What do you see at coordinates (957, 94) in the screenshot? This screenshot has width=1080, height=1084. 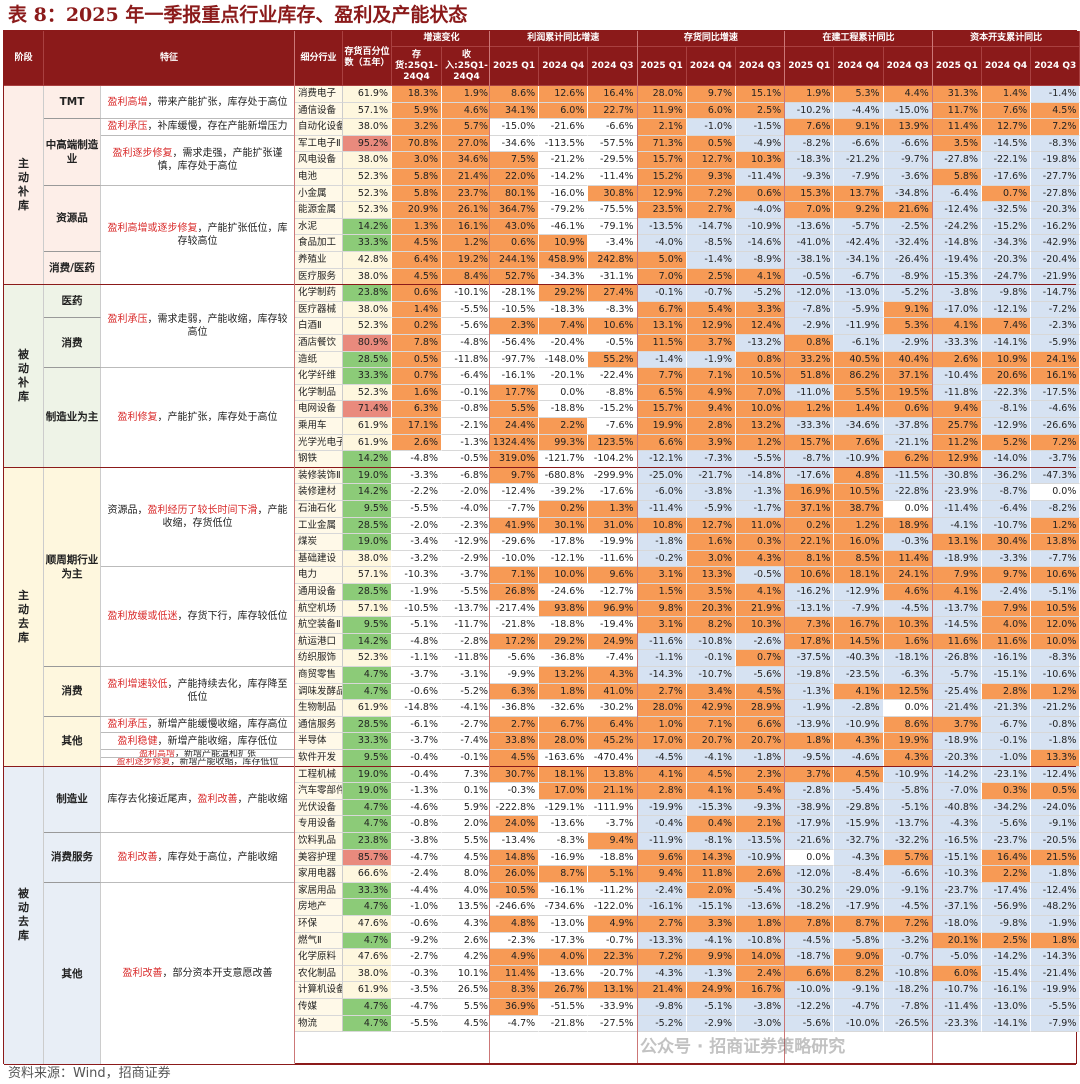 I see `metric-cell: 31.3%` at bounding box center [957, 94].